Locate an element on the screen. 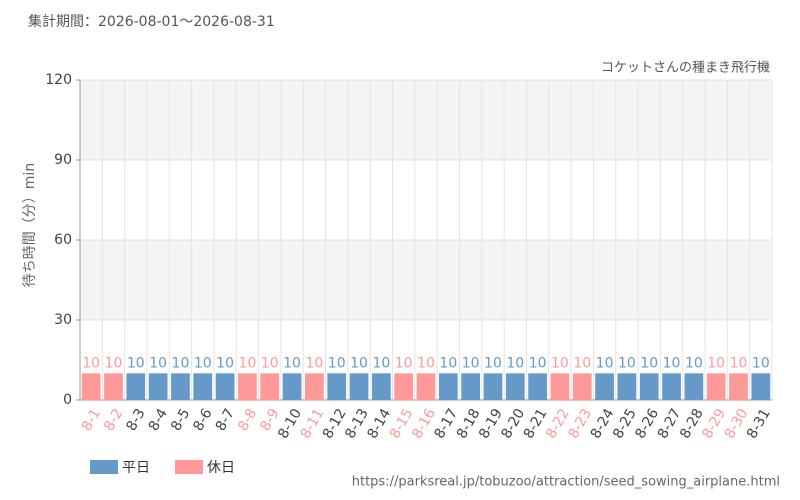 The width and height of the screenshot is (800, 500). y-tick-label: 120 is located at coordinates (58, 80).